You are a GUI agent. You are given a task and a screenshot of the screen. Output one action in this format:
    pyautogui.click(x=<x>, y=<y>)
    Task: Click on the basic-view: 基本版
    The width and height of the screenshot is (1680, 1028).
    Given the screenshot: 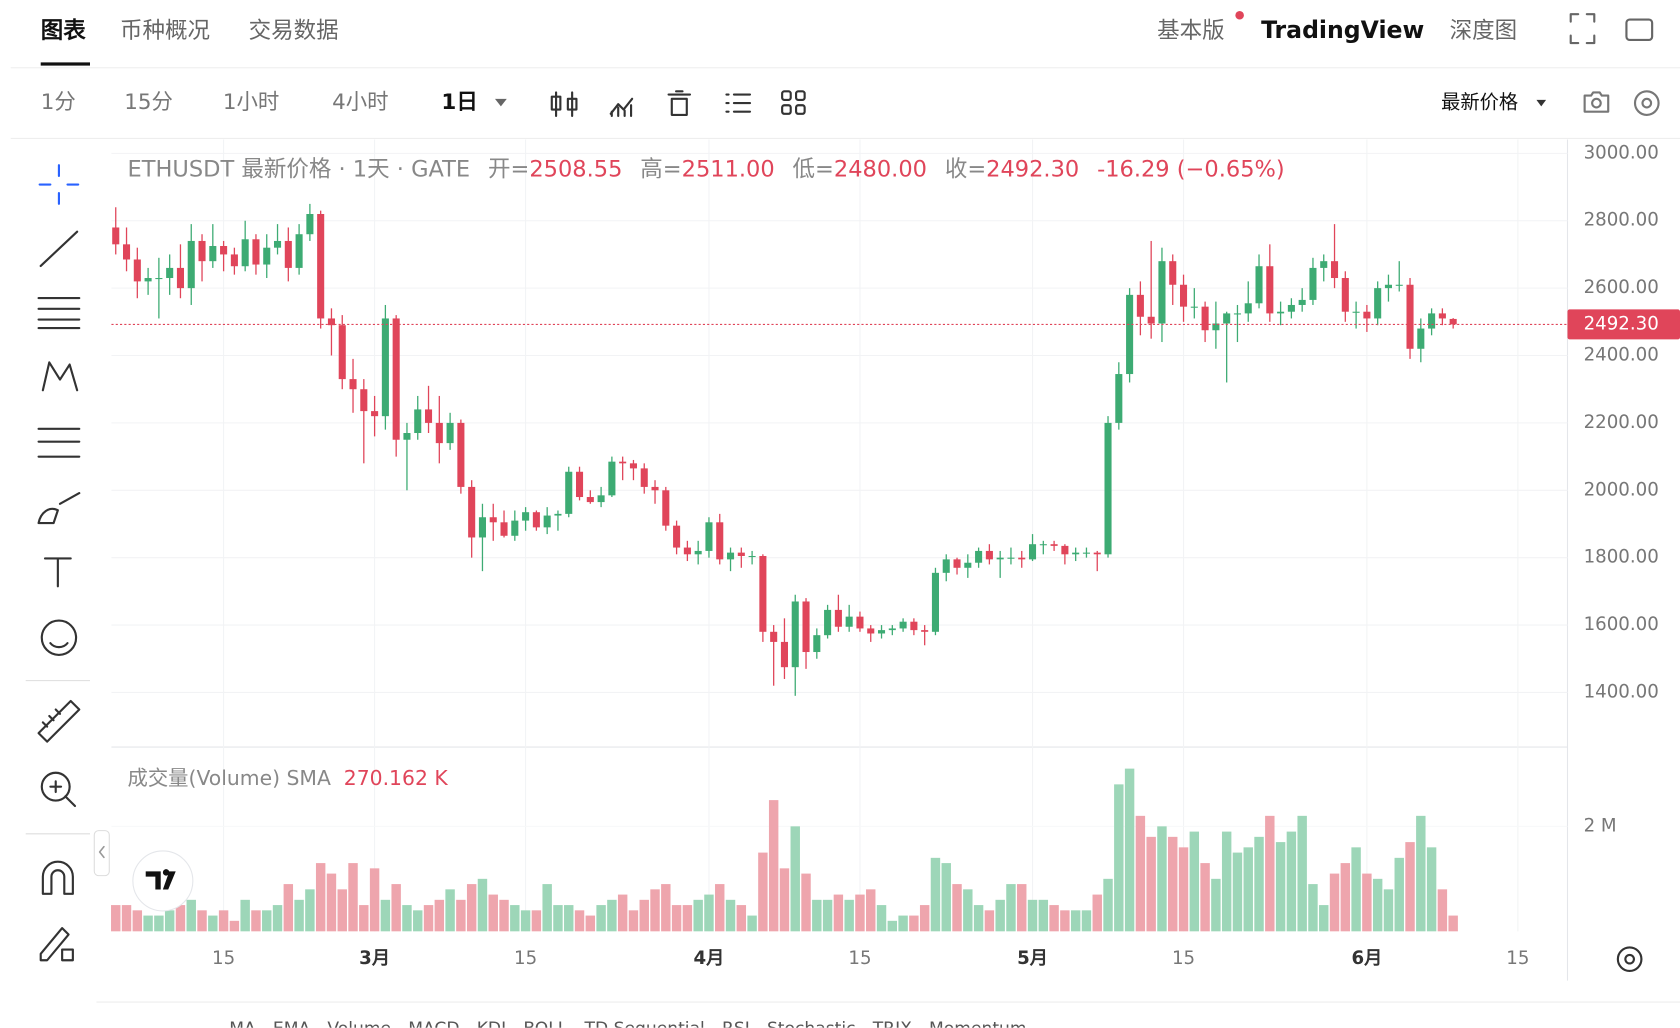 What is the action you would take?
    pyautogui.click(x=1191, y=31)
    